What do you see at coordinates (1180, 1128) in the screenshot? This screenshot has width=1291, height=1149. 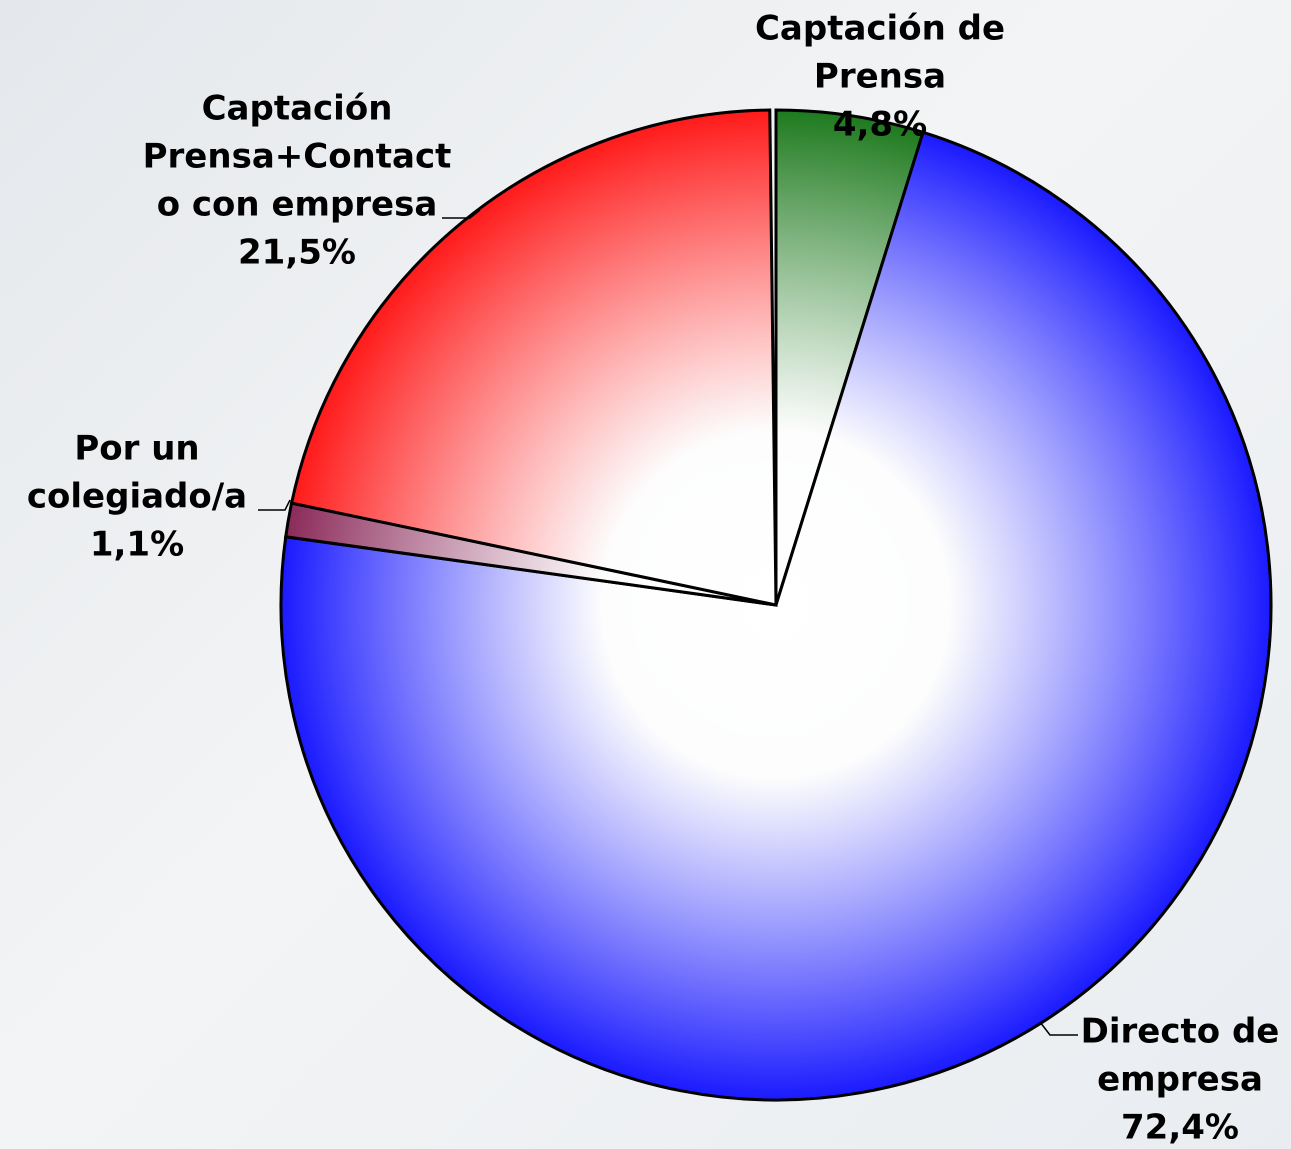 I see `value-label: 72,4%` at bounding box center [1180, 1128].